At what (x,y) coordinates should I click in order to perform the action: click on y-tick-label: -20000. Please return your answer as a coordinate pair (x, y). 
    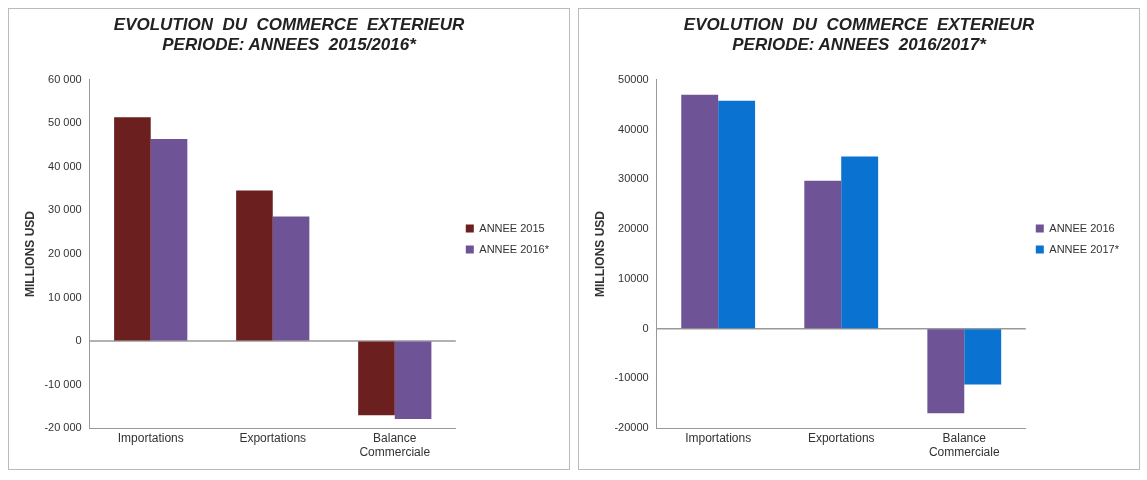
    Looking at the image, I should click on (631, 427).